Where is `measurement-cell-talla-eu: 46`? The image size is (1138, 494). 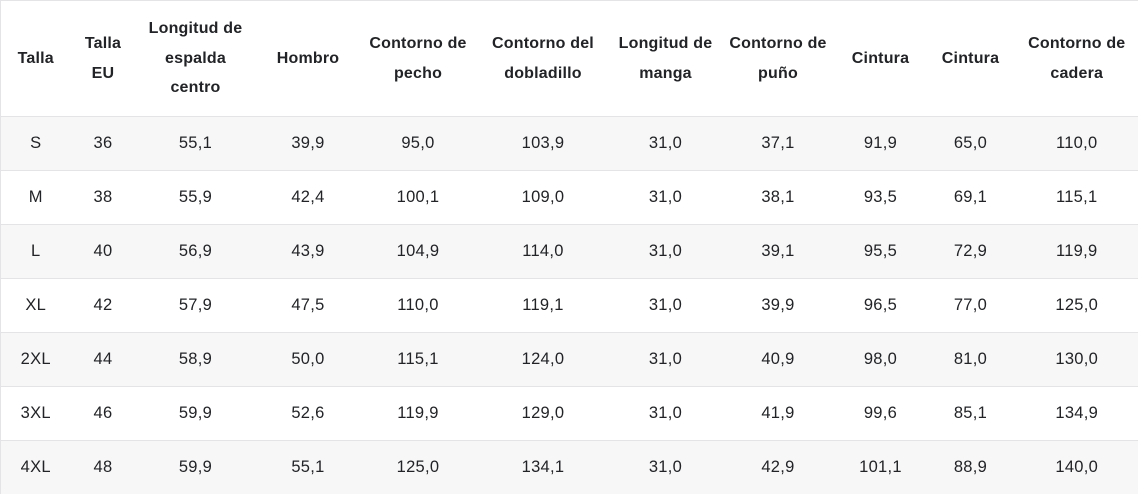 measurement-cell-talla-eu: 46 is located at coordinates (103, 413).